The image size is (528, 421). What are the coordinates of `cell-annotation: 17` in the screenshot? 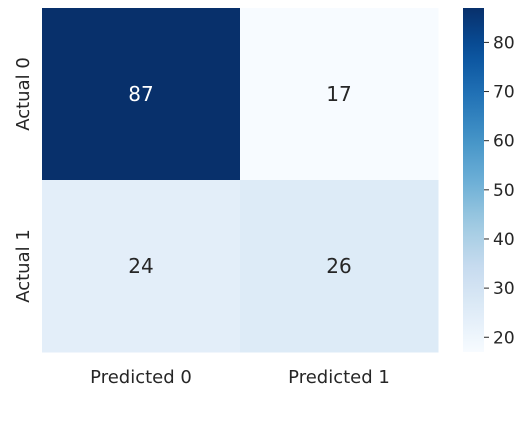 It's located at (338, 94).